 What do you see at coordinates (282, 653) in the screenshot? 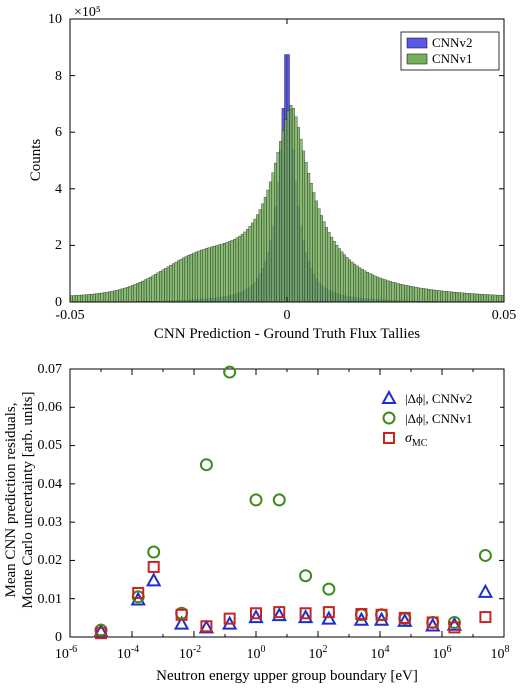
I see `scatter-x-tick-labels: 10⁻⁶ 10⁻⁴ 10⁻² 10⁰ 10² 10⁴ 10⁶ 10⁸` at bounding box center [282, 653].